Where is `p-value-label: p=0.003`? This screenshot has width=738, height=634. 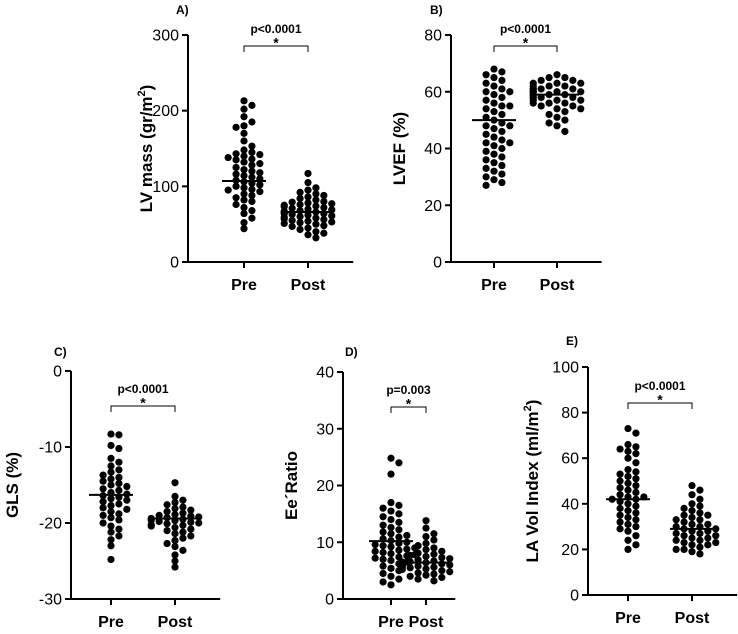
p-value-label: p=0.003 is located at coordinates (408, 390).